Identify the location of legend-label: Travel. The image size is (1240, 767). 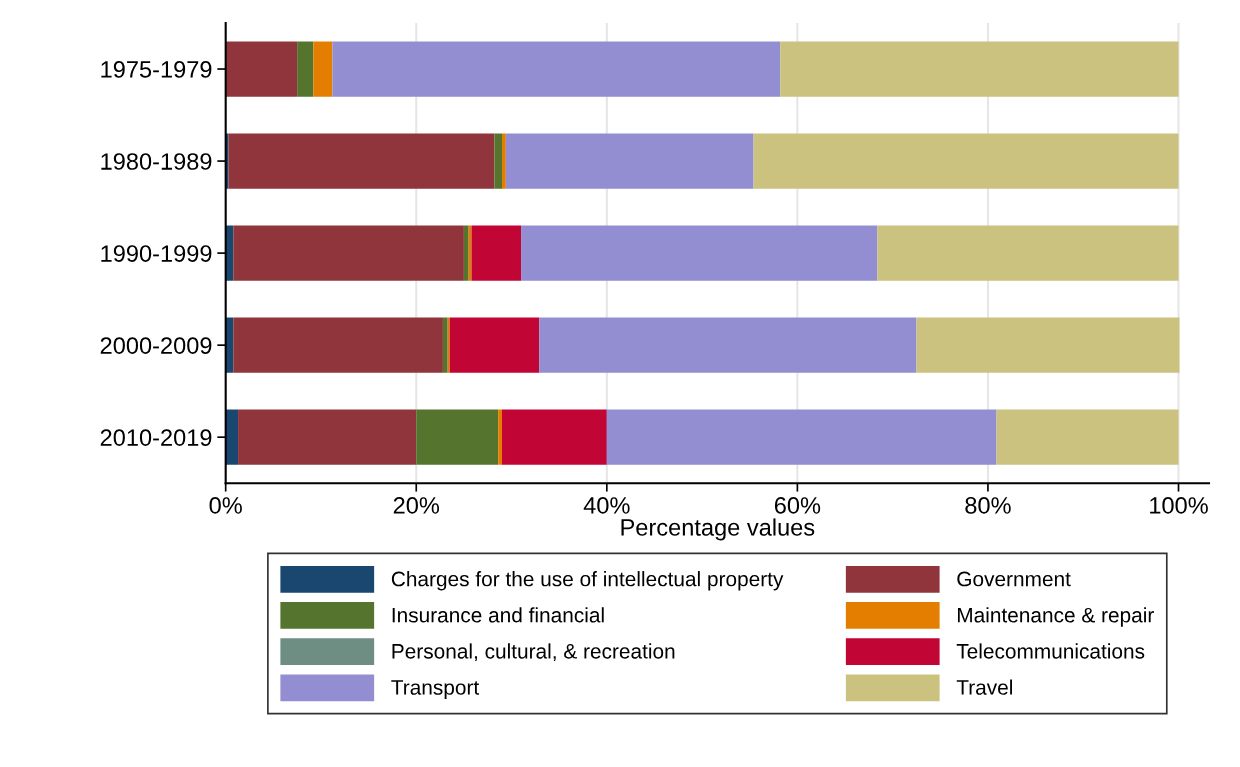
(984, 687).